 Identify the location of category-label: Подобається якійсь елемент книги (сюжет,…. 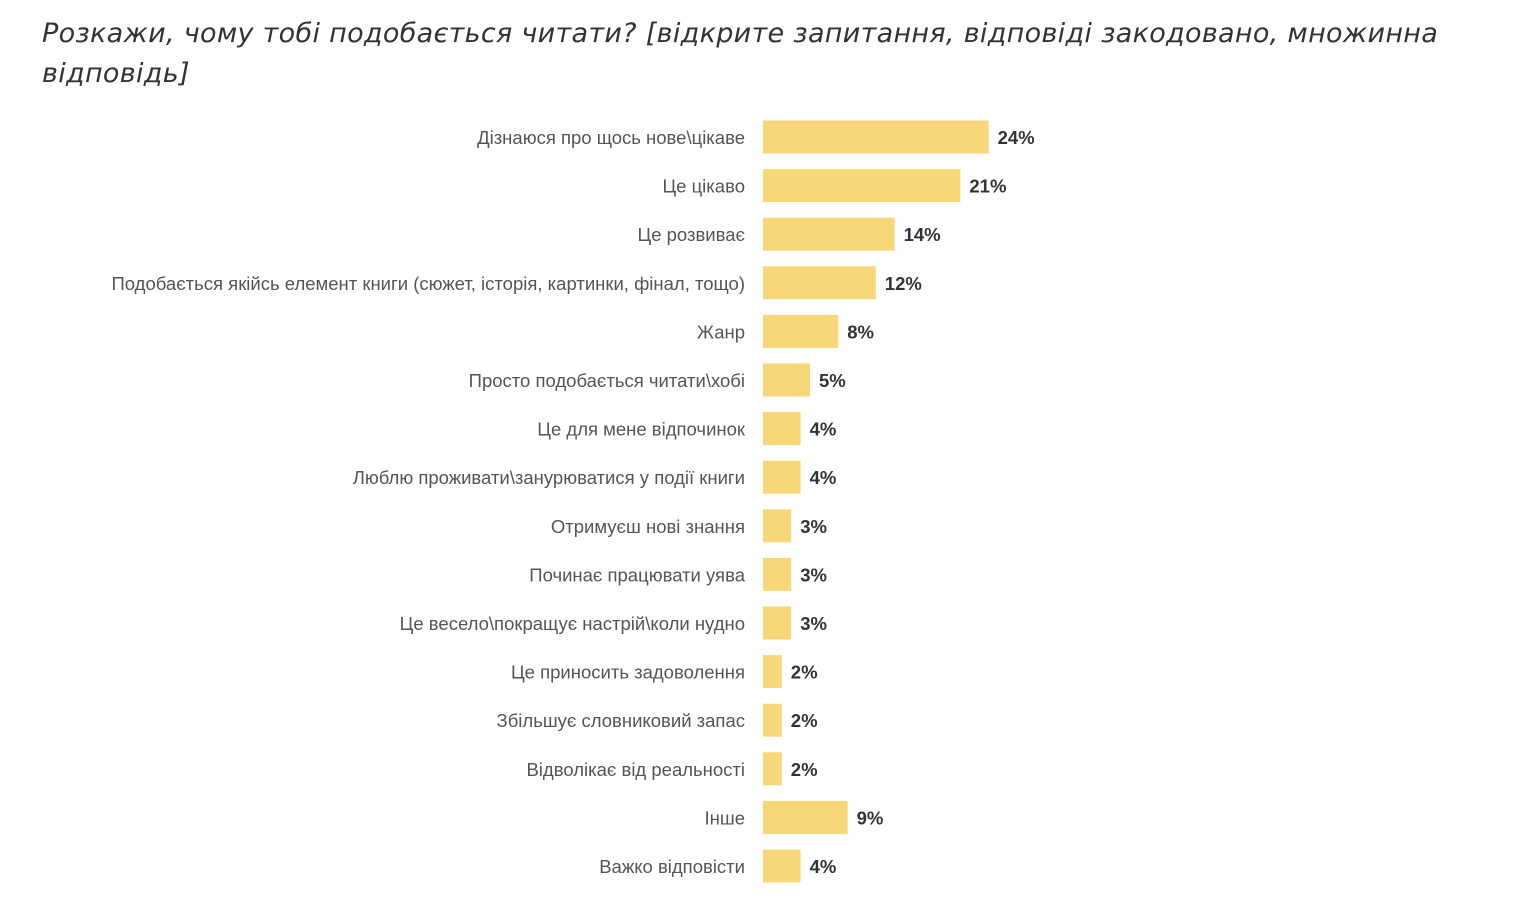
(429, 283).